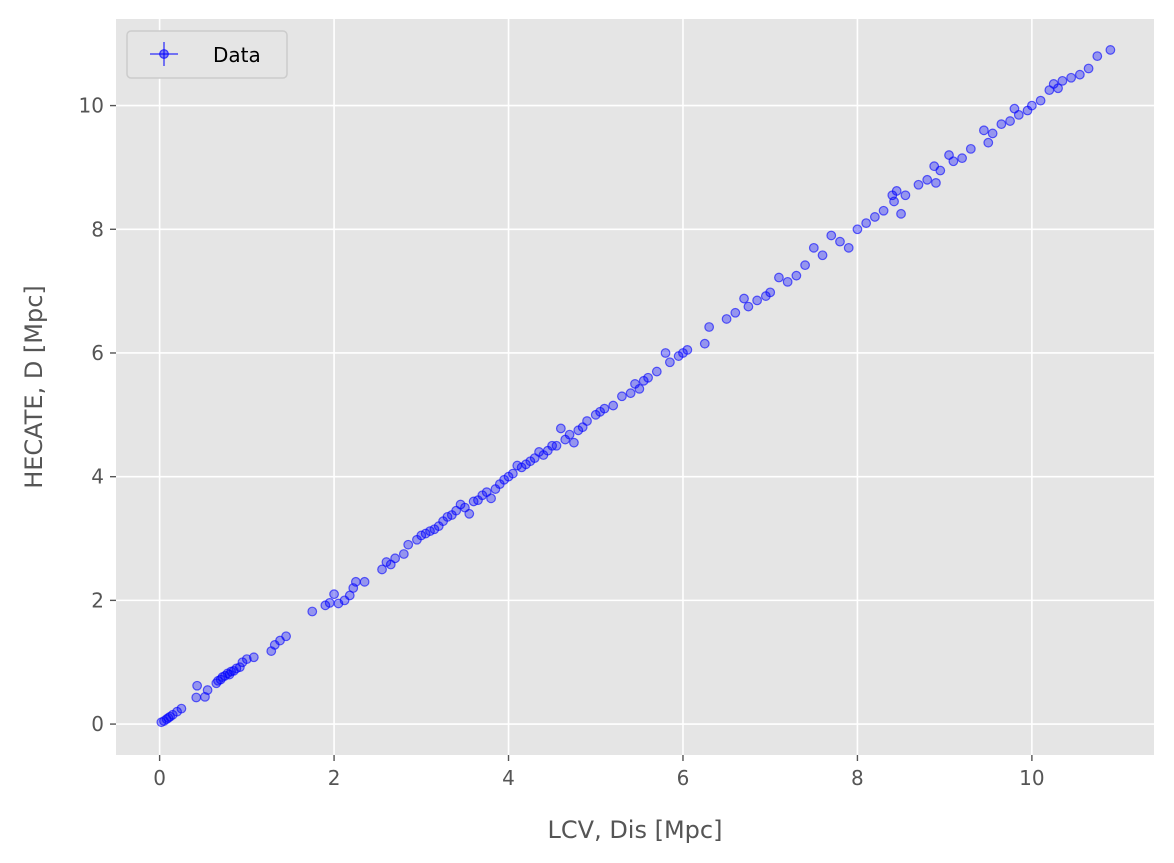 This screenshot has height=863, width=1174. I want to click on x-tick-label: 4, so click(508, 778).